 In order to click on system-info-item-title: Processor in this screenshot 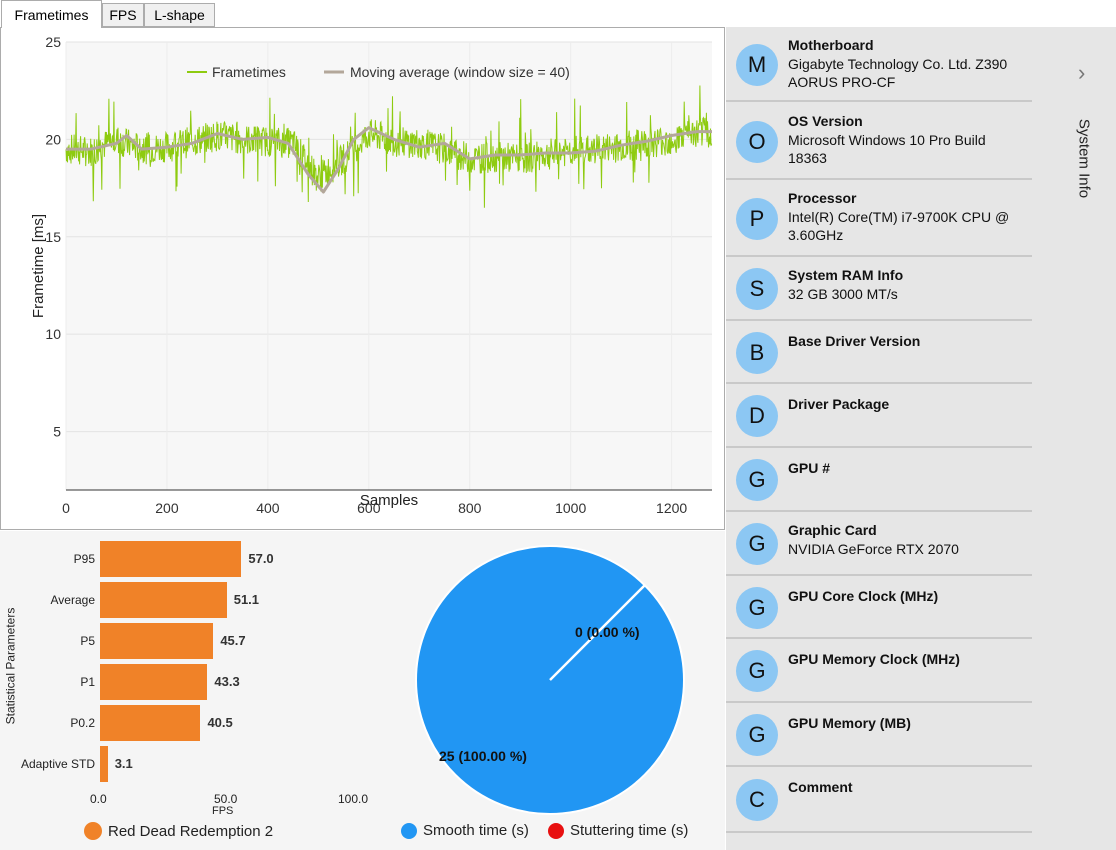, I will do `click(822, 198)`.